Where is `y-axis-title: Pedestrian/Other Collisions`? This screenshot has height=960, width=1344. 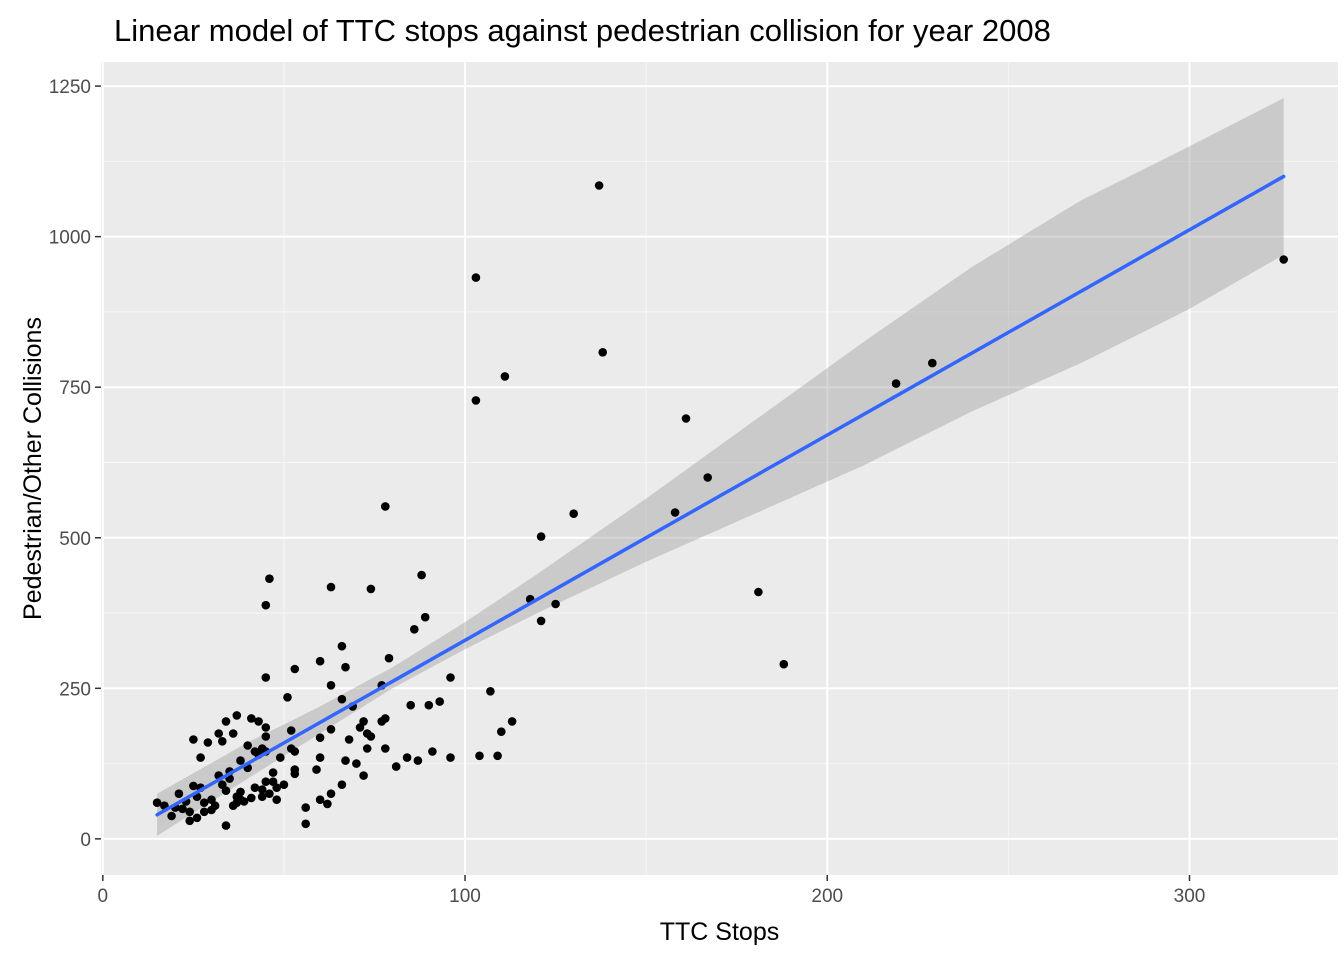 y-axis-title: Pedestrian/Other Collisions is located at coordinates (33, 468).